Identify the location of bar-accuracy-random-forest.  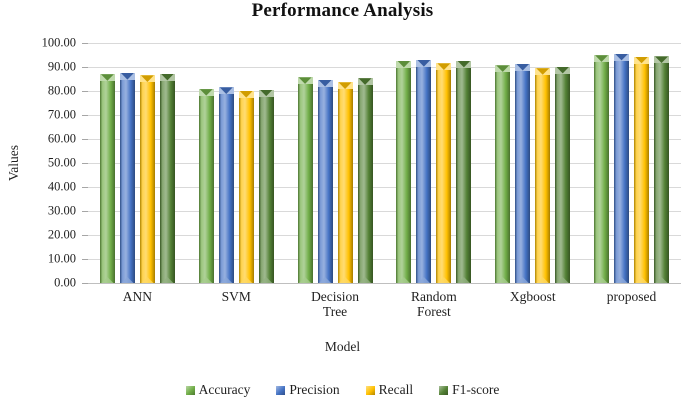
(404, 171).